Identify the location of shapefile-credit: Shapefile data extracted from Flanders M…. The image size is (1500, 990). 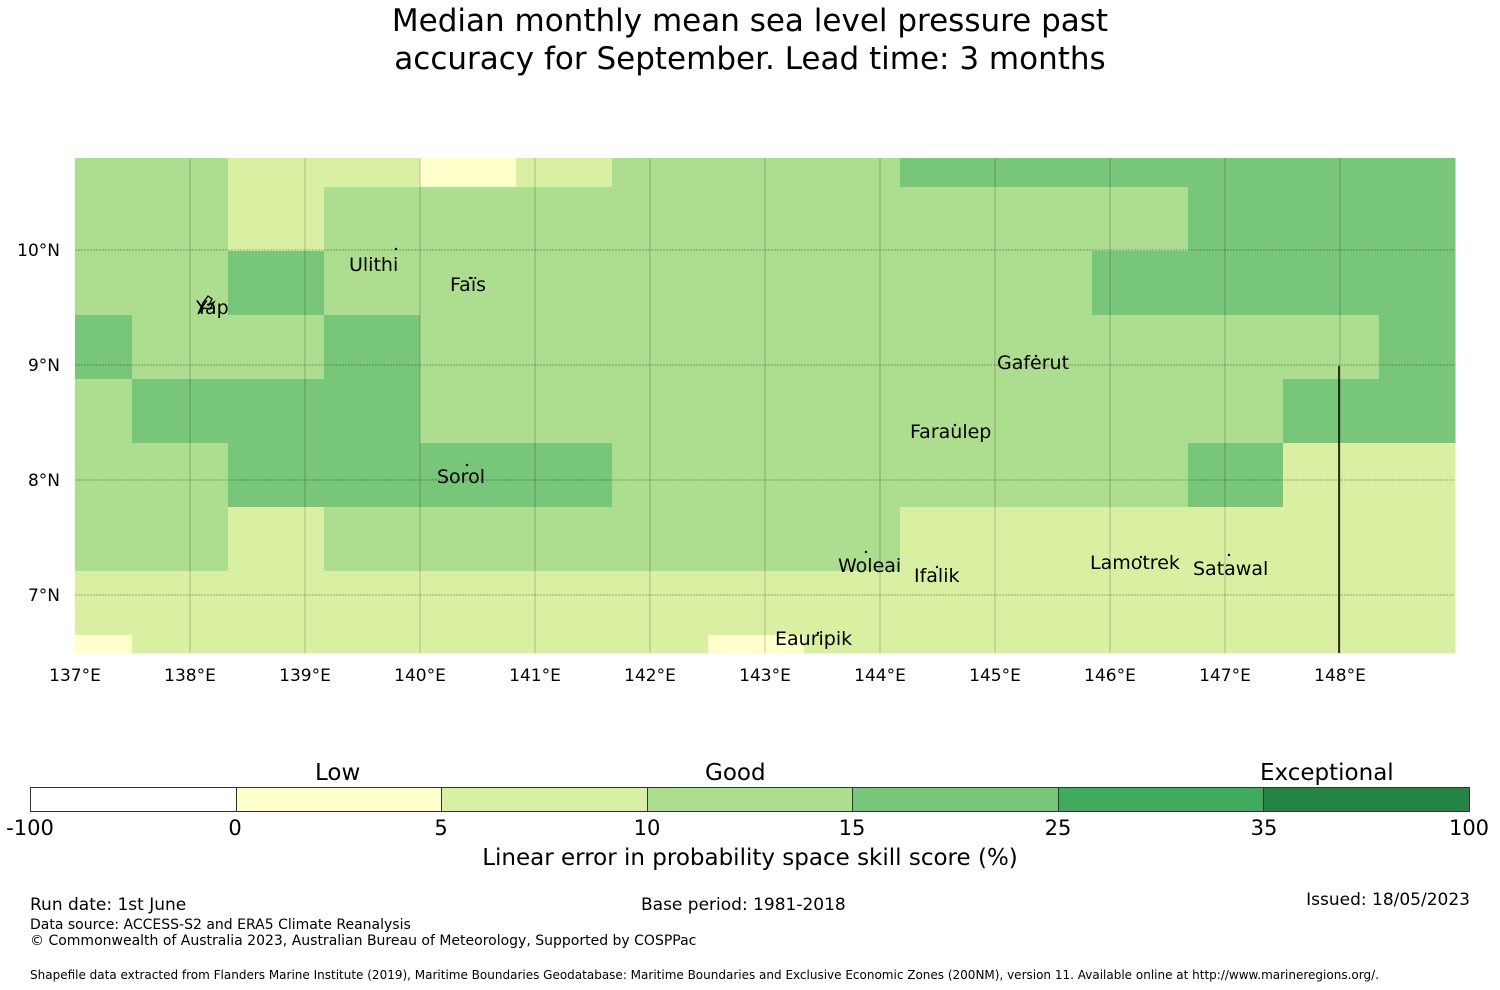
(704, 975).